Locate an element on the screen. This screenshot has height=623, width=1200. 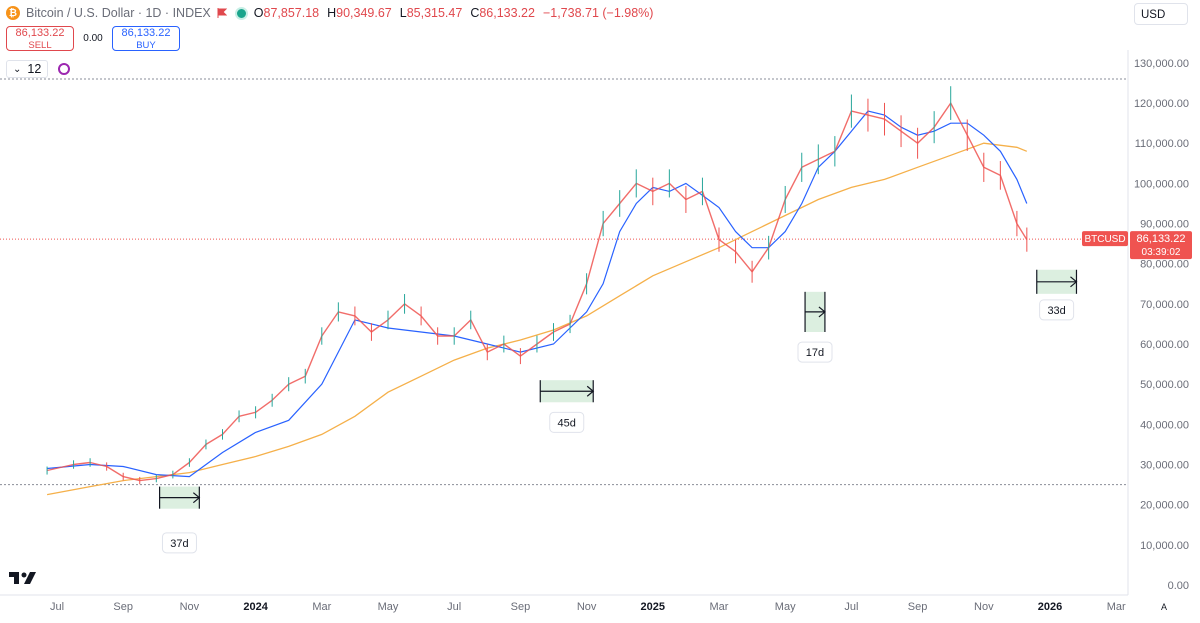
indicators-row: ⌄ 12 is located at coordinates (38, 69).